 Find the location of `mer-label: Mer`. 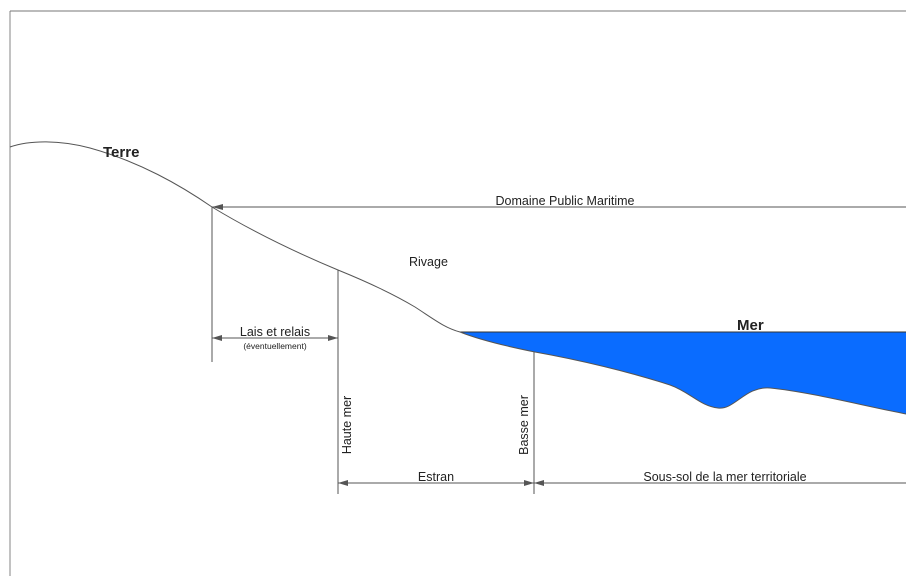

mer-label: Mer is located at coordinates (750, 325).